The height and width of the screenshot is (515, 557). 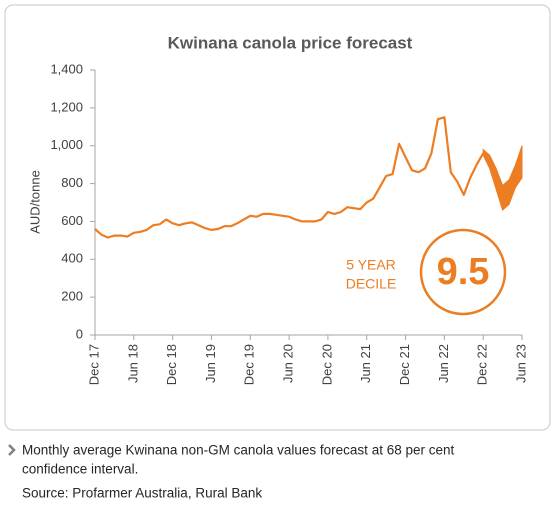 What do you see at coordinates (79, 333) in the screenshot?
I see `y-tick-label: 0` at bounding box center [79, 333].